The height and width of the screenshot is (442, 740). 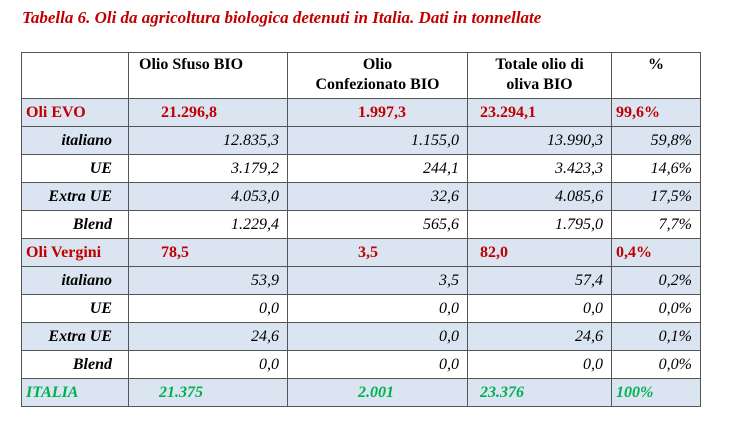 I want to click on table-row: UE 0,0 0,0 0,0 0,0%, so click(x=361, y=308).